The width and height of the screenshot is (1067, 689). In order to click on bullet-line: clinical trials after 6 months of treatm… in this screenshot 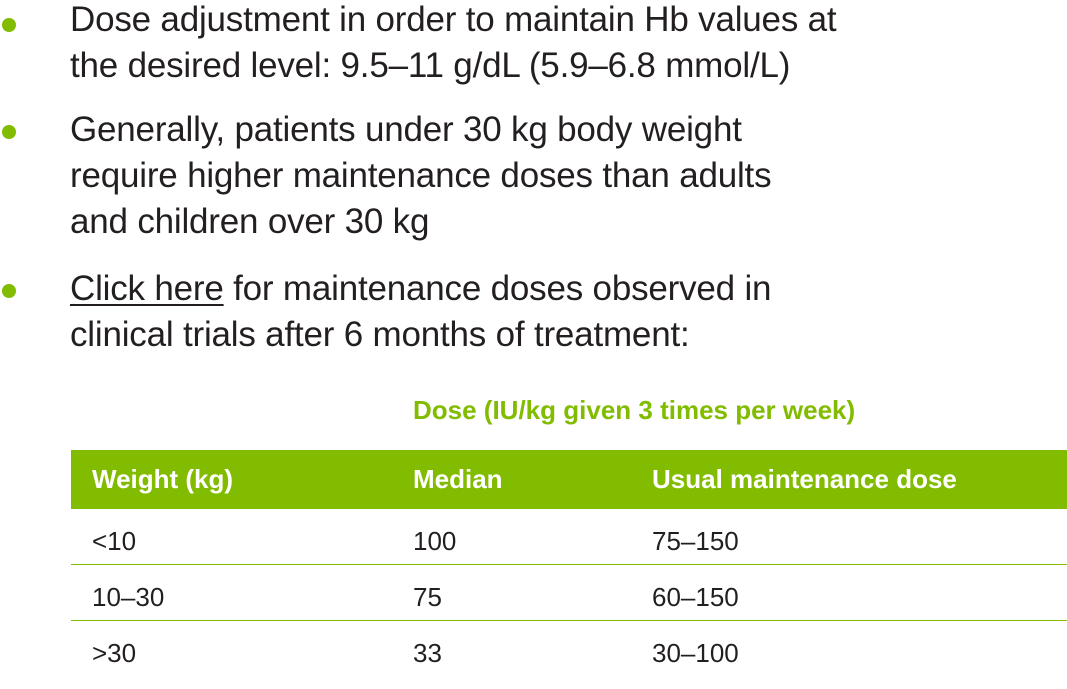, I will do `click(380, 334)`.